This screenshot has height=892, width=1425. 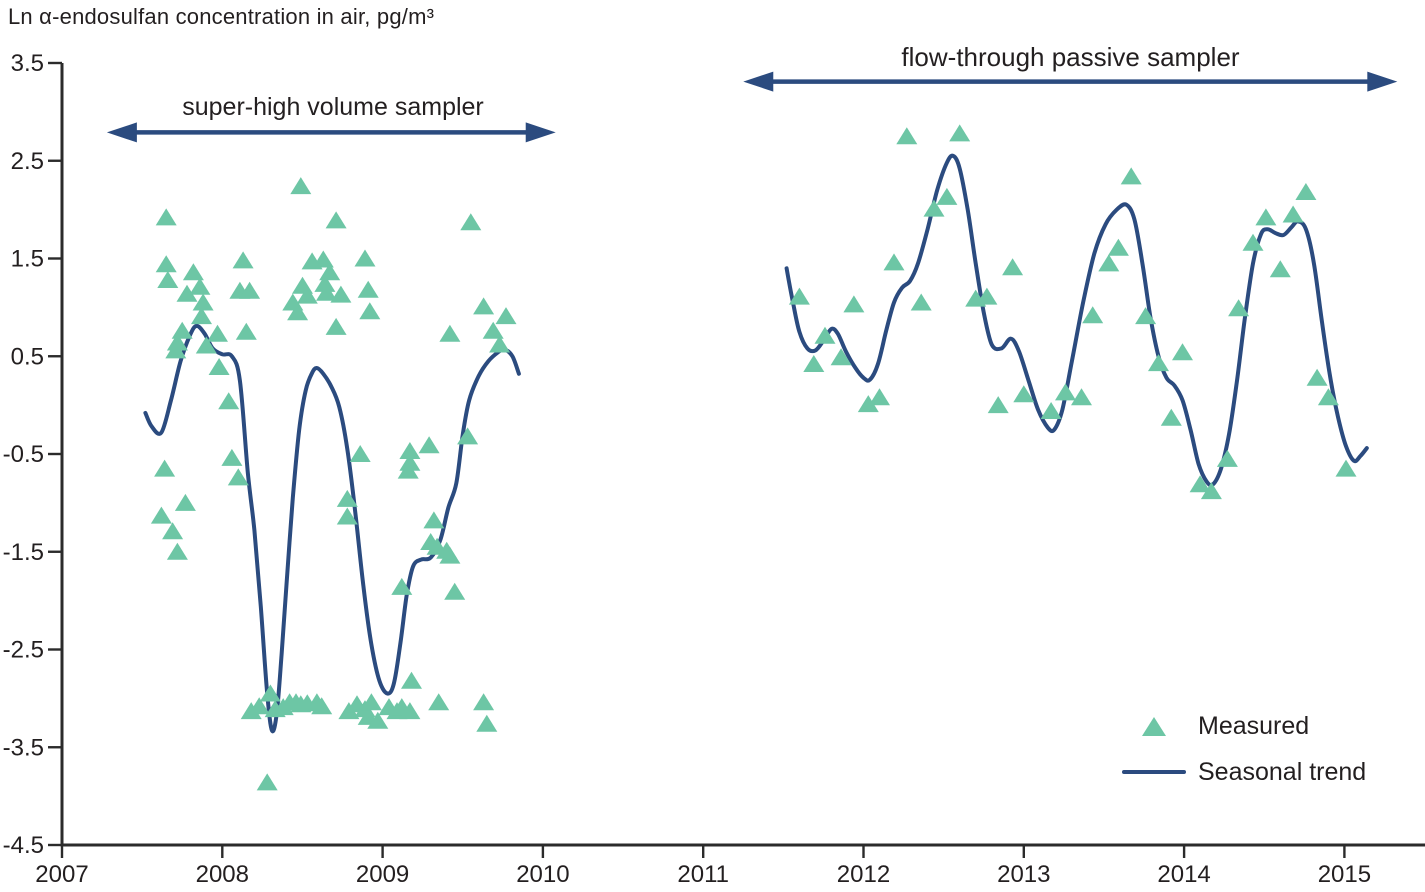 I want to click on y-tick-label: -2.5, so click(x=23, y=650).